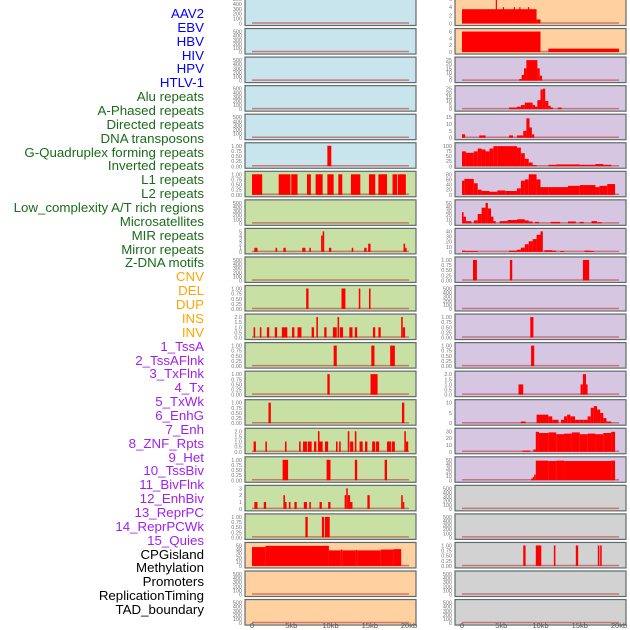  What do you see at coordinates (449, 98) in the screenshot?
I see `y-tick-label: 15` at bounding box center [449, 98].